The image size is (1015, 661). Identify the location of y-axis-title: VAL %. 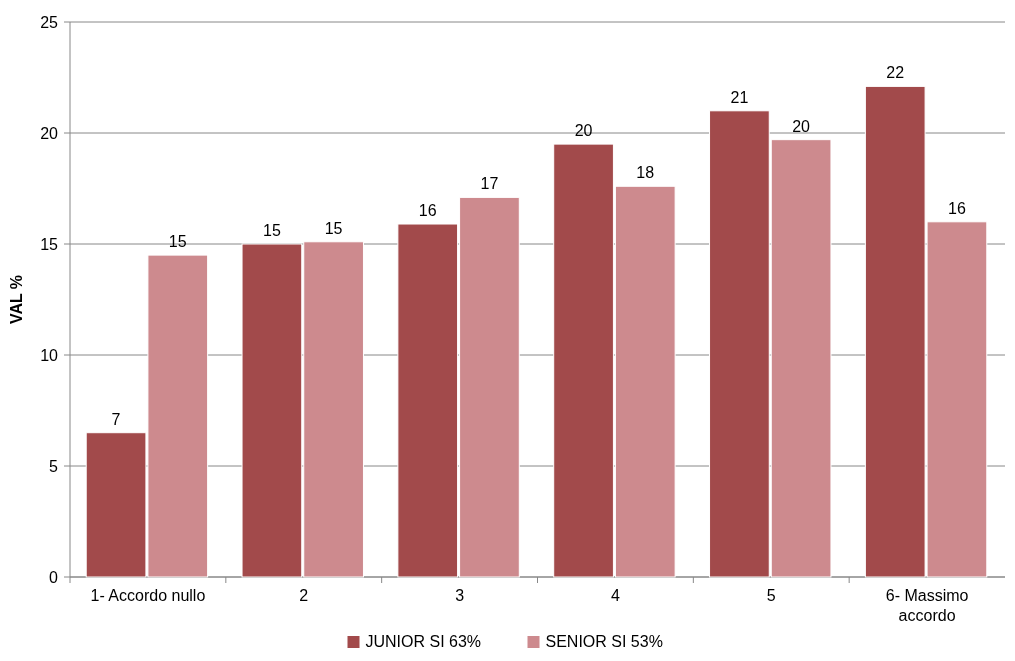
(16, 299).